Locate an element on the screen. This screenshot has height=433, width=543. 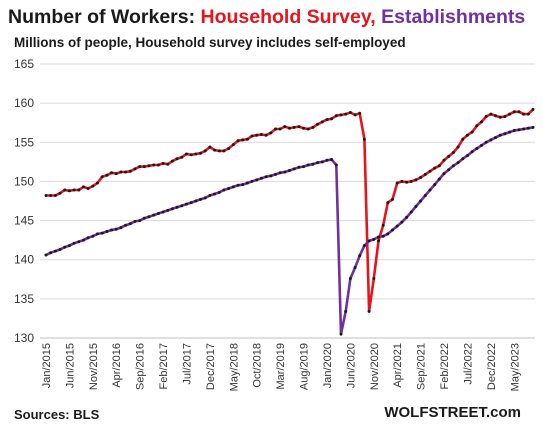
x-tick-label: Nov/2020 is located at coordinates (375, 366).